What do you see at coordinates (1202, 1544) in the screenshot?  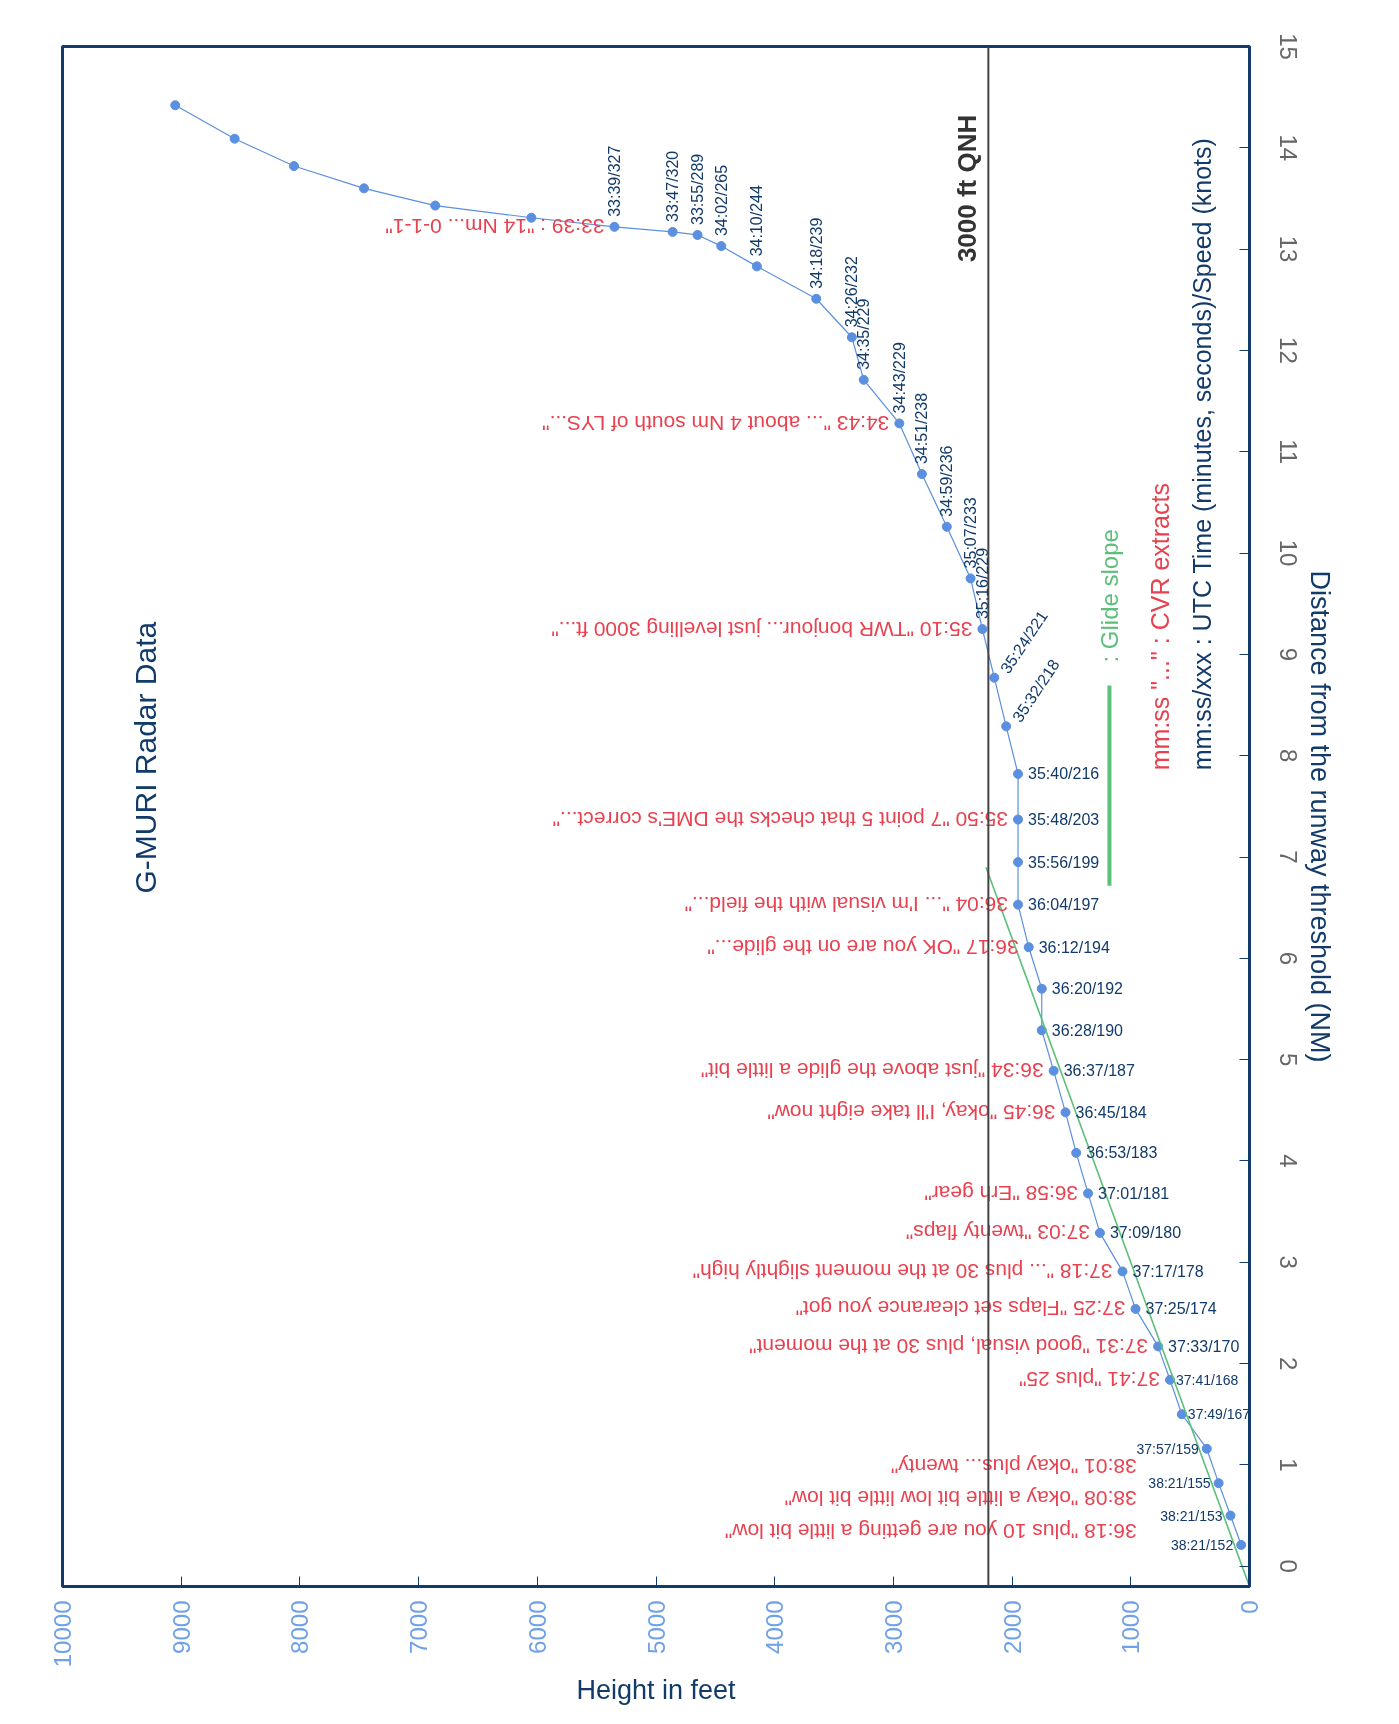 I see `data-label: 38:21/152` at bounding box center [1202, 1544].